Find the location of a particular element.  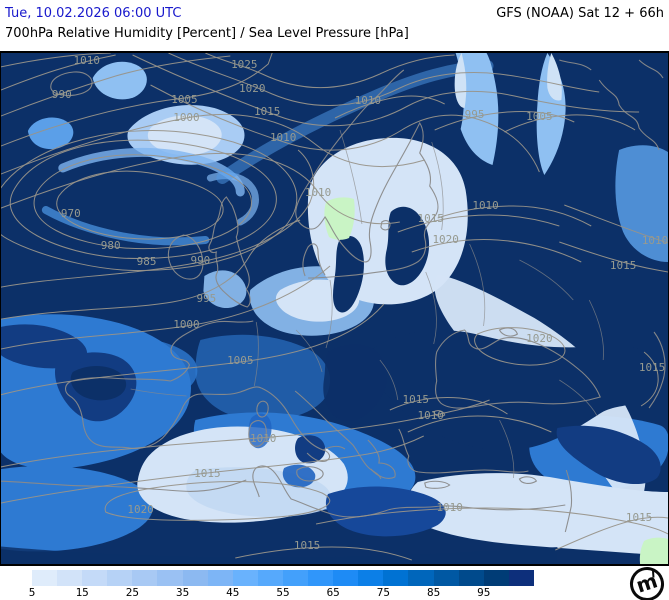

legend-tick: 95 is located at coordinates (484, 592).